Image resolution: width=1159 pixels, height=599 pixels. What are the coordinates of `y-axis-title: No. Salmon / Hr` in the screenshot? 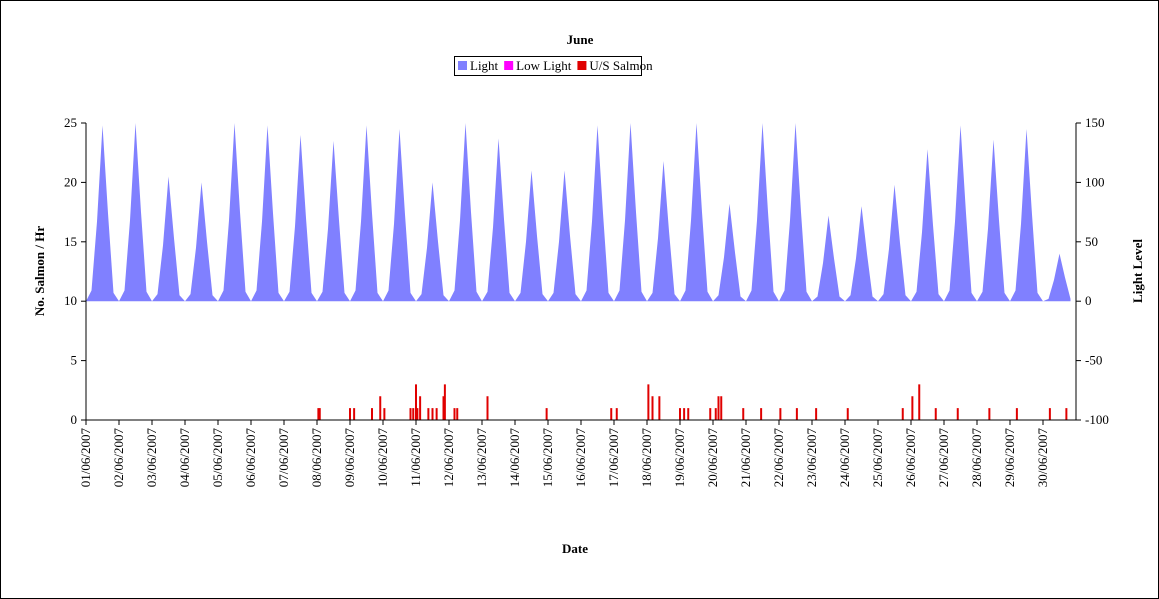 It's located at (39, 271).